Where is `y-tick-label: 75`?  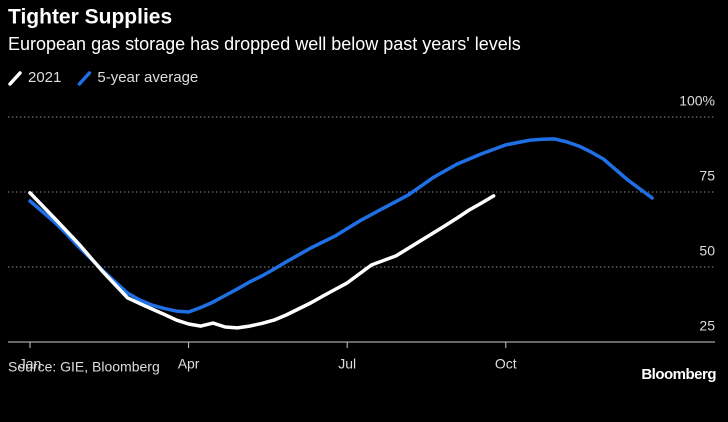 y-tick-label: 75 is located at coordinates (707, 176).